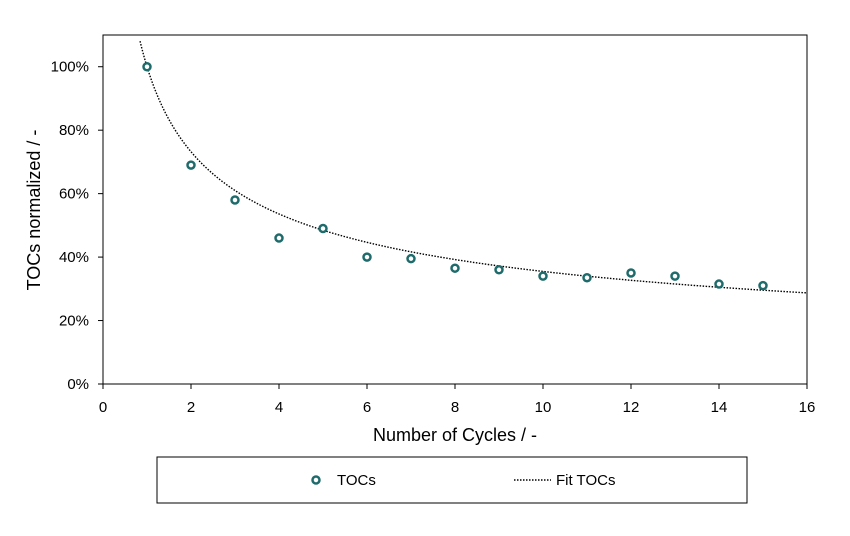 The image size is (850, 536). What do you see at coordinates (543, 407) in the screenshot?
I see `x-tick-label: 10` at bounding box center [543, 407].